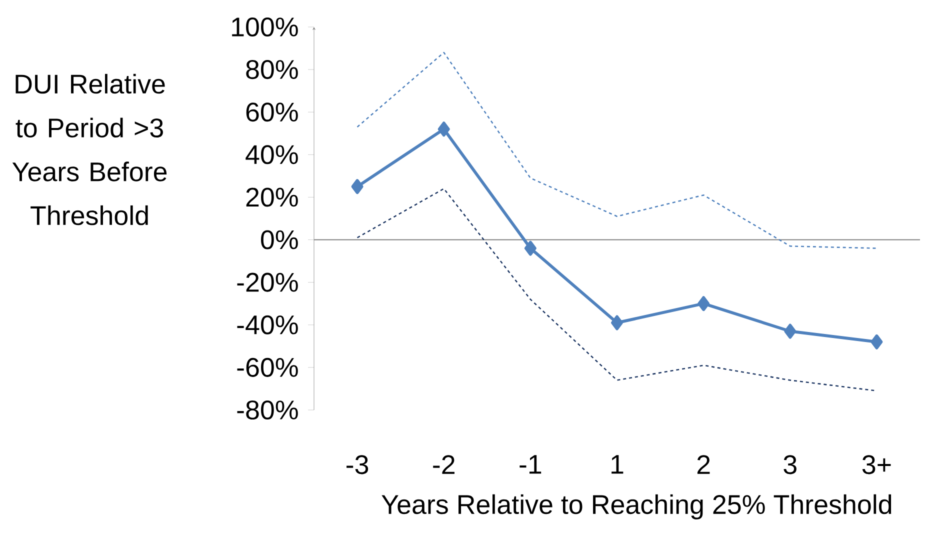 Image resolution: width=952 pixels, height=533 pixels. Describe the element at coordinates (790, 464) in the screenshot. I see `x-tick-label: 3` at that location.